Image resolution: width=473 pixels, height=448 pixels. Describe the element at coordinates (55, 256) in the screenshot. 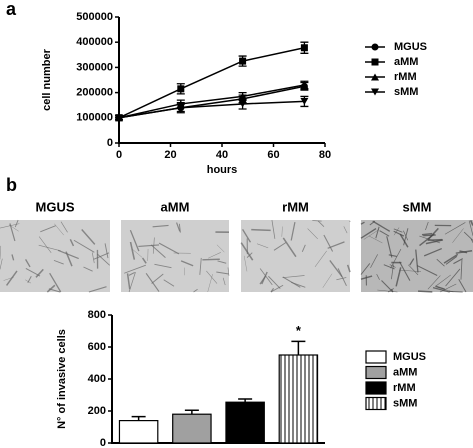

I see `micrograph` at that location.